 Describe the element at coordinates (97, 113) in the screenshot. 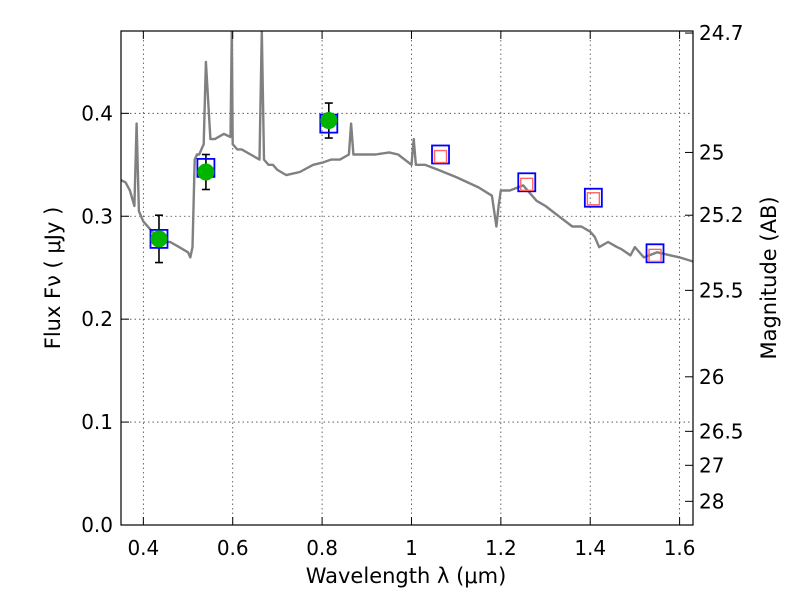

I see `y-tick-label: 0.4` at that location.